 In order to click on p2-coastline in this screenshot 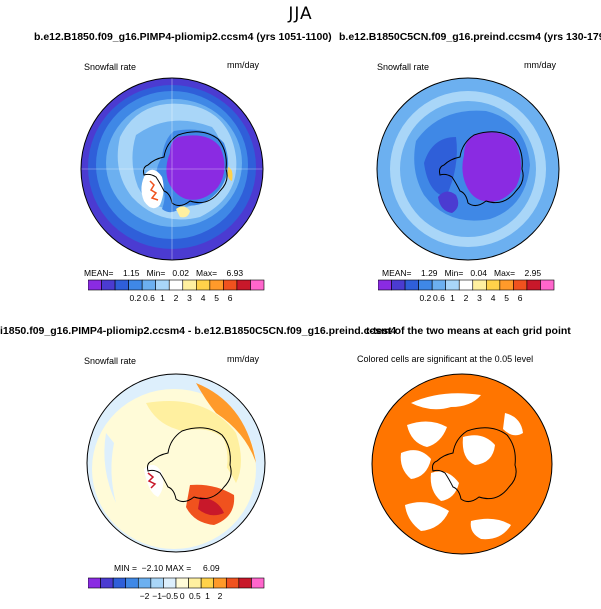, I will do `click(481, 169)`.